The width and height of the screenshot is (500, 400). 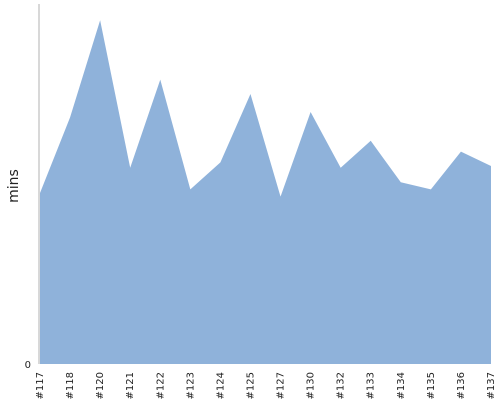 What do you see at coordinates (220, 385) in the screenshot?
I see `x-tick-label-124: #124` at bounding box center [220, 385].